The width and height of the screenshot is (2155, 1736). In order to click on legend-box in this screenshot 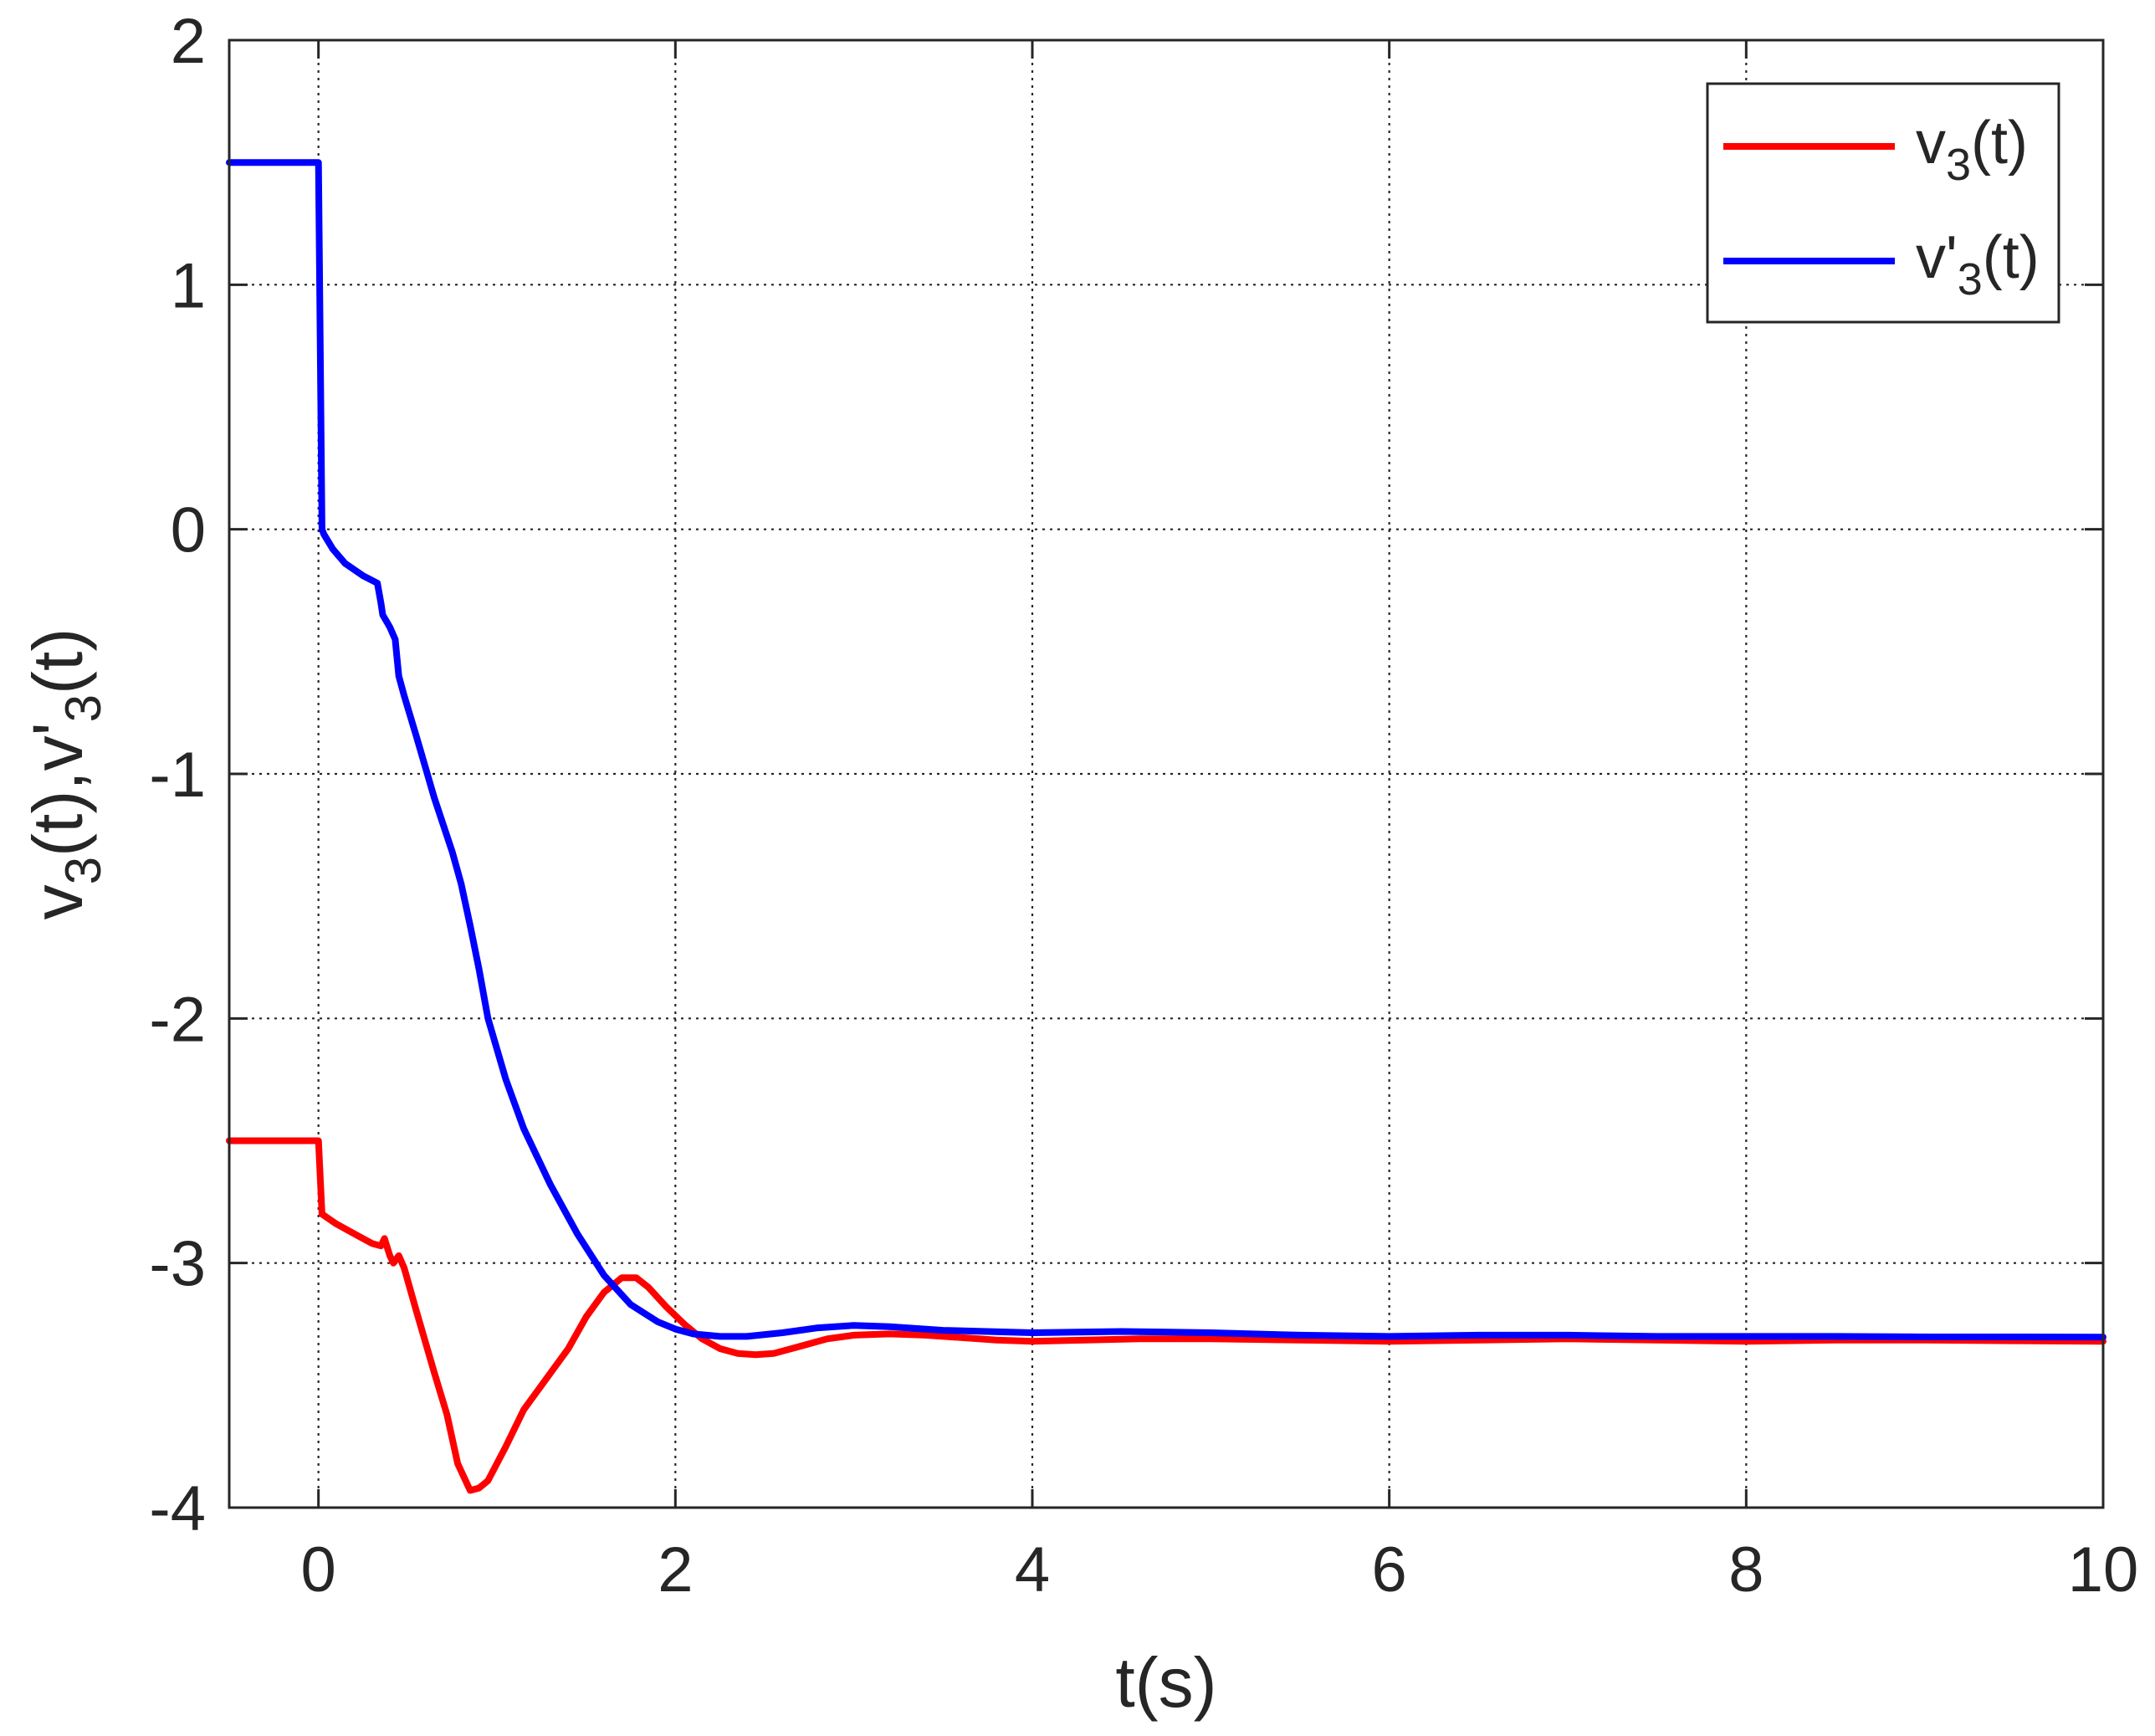, I will do `click(1883, 203)`.